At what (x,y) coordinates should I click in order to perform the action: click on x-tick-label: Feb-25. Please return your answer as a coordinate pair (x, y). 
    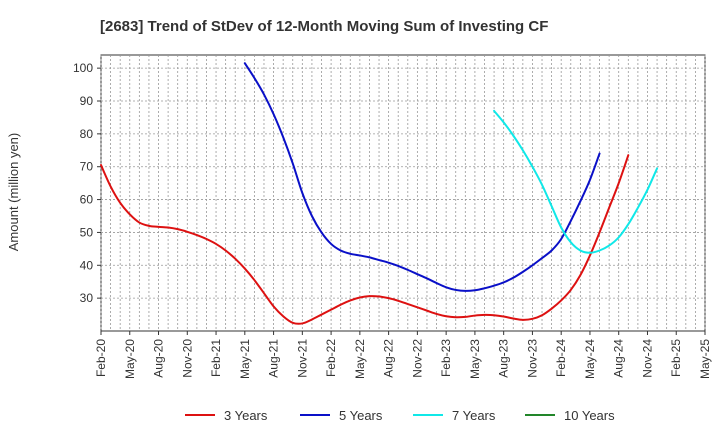
    Looking at the image, I should click on (676, 358).